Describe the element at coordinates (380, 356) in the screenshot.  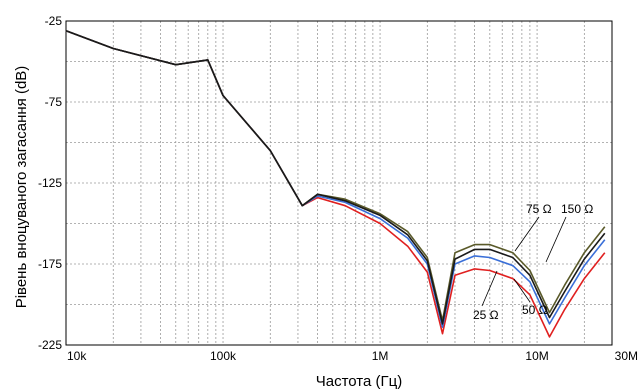
I see `x-tick-label: 1M` at that location.